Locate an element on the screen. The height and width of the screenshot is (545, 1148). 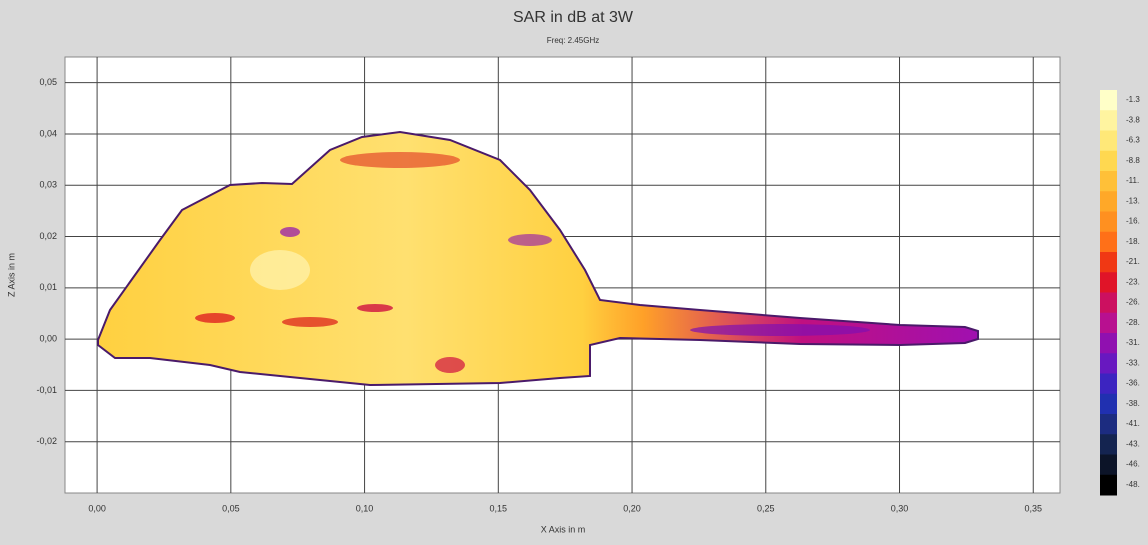
y-tick-label: 0,01 is located at coordinates (48, 287).